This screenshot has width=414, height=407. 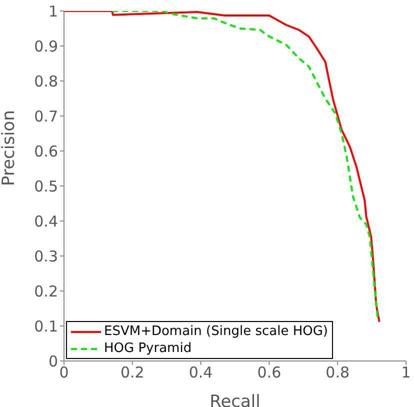 What do you see at coordinates (10, 148) in the screenshot?
I see `y-axis-title: Precision` at bounding box center [10, 148].